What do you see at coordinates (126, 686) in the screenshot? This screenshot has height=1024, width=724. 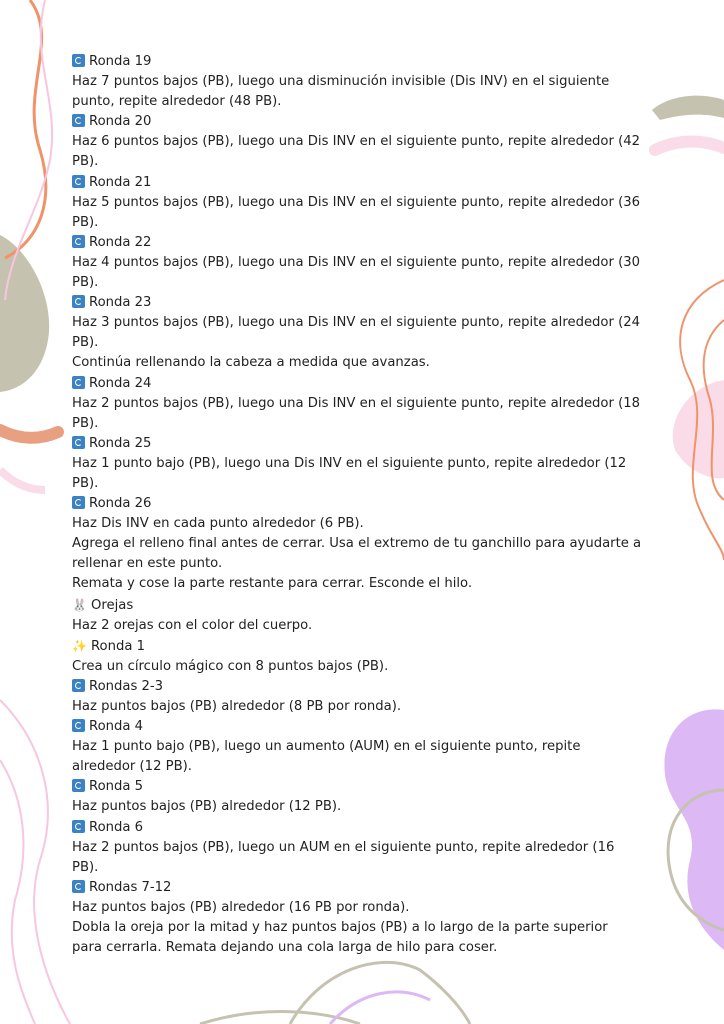 I see `text: Rondas 2-3` at bounding box center [126, 686].